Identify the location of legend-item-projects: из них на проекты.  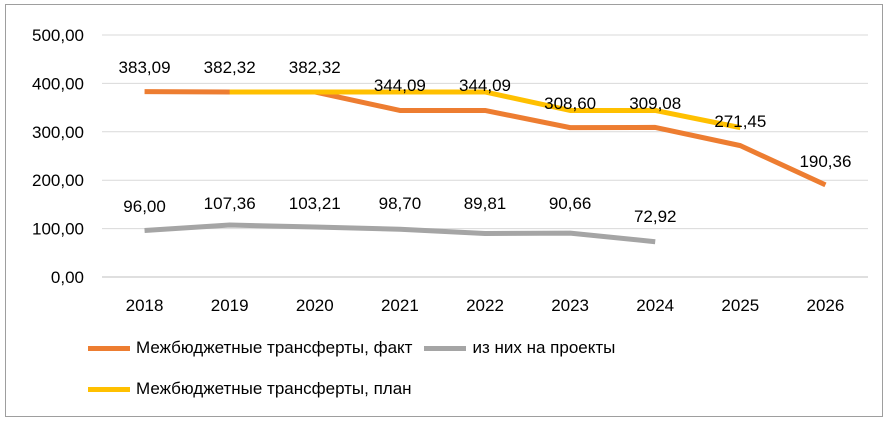
(519, 348).